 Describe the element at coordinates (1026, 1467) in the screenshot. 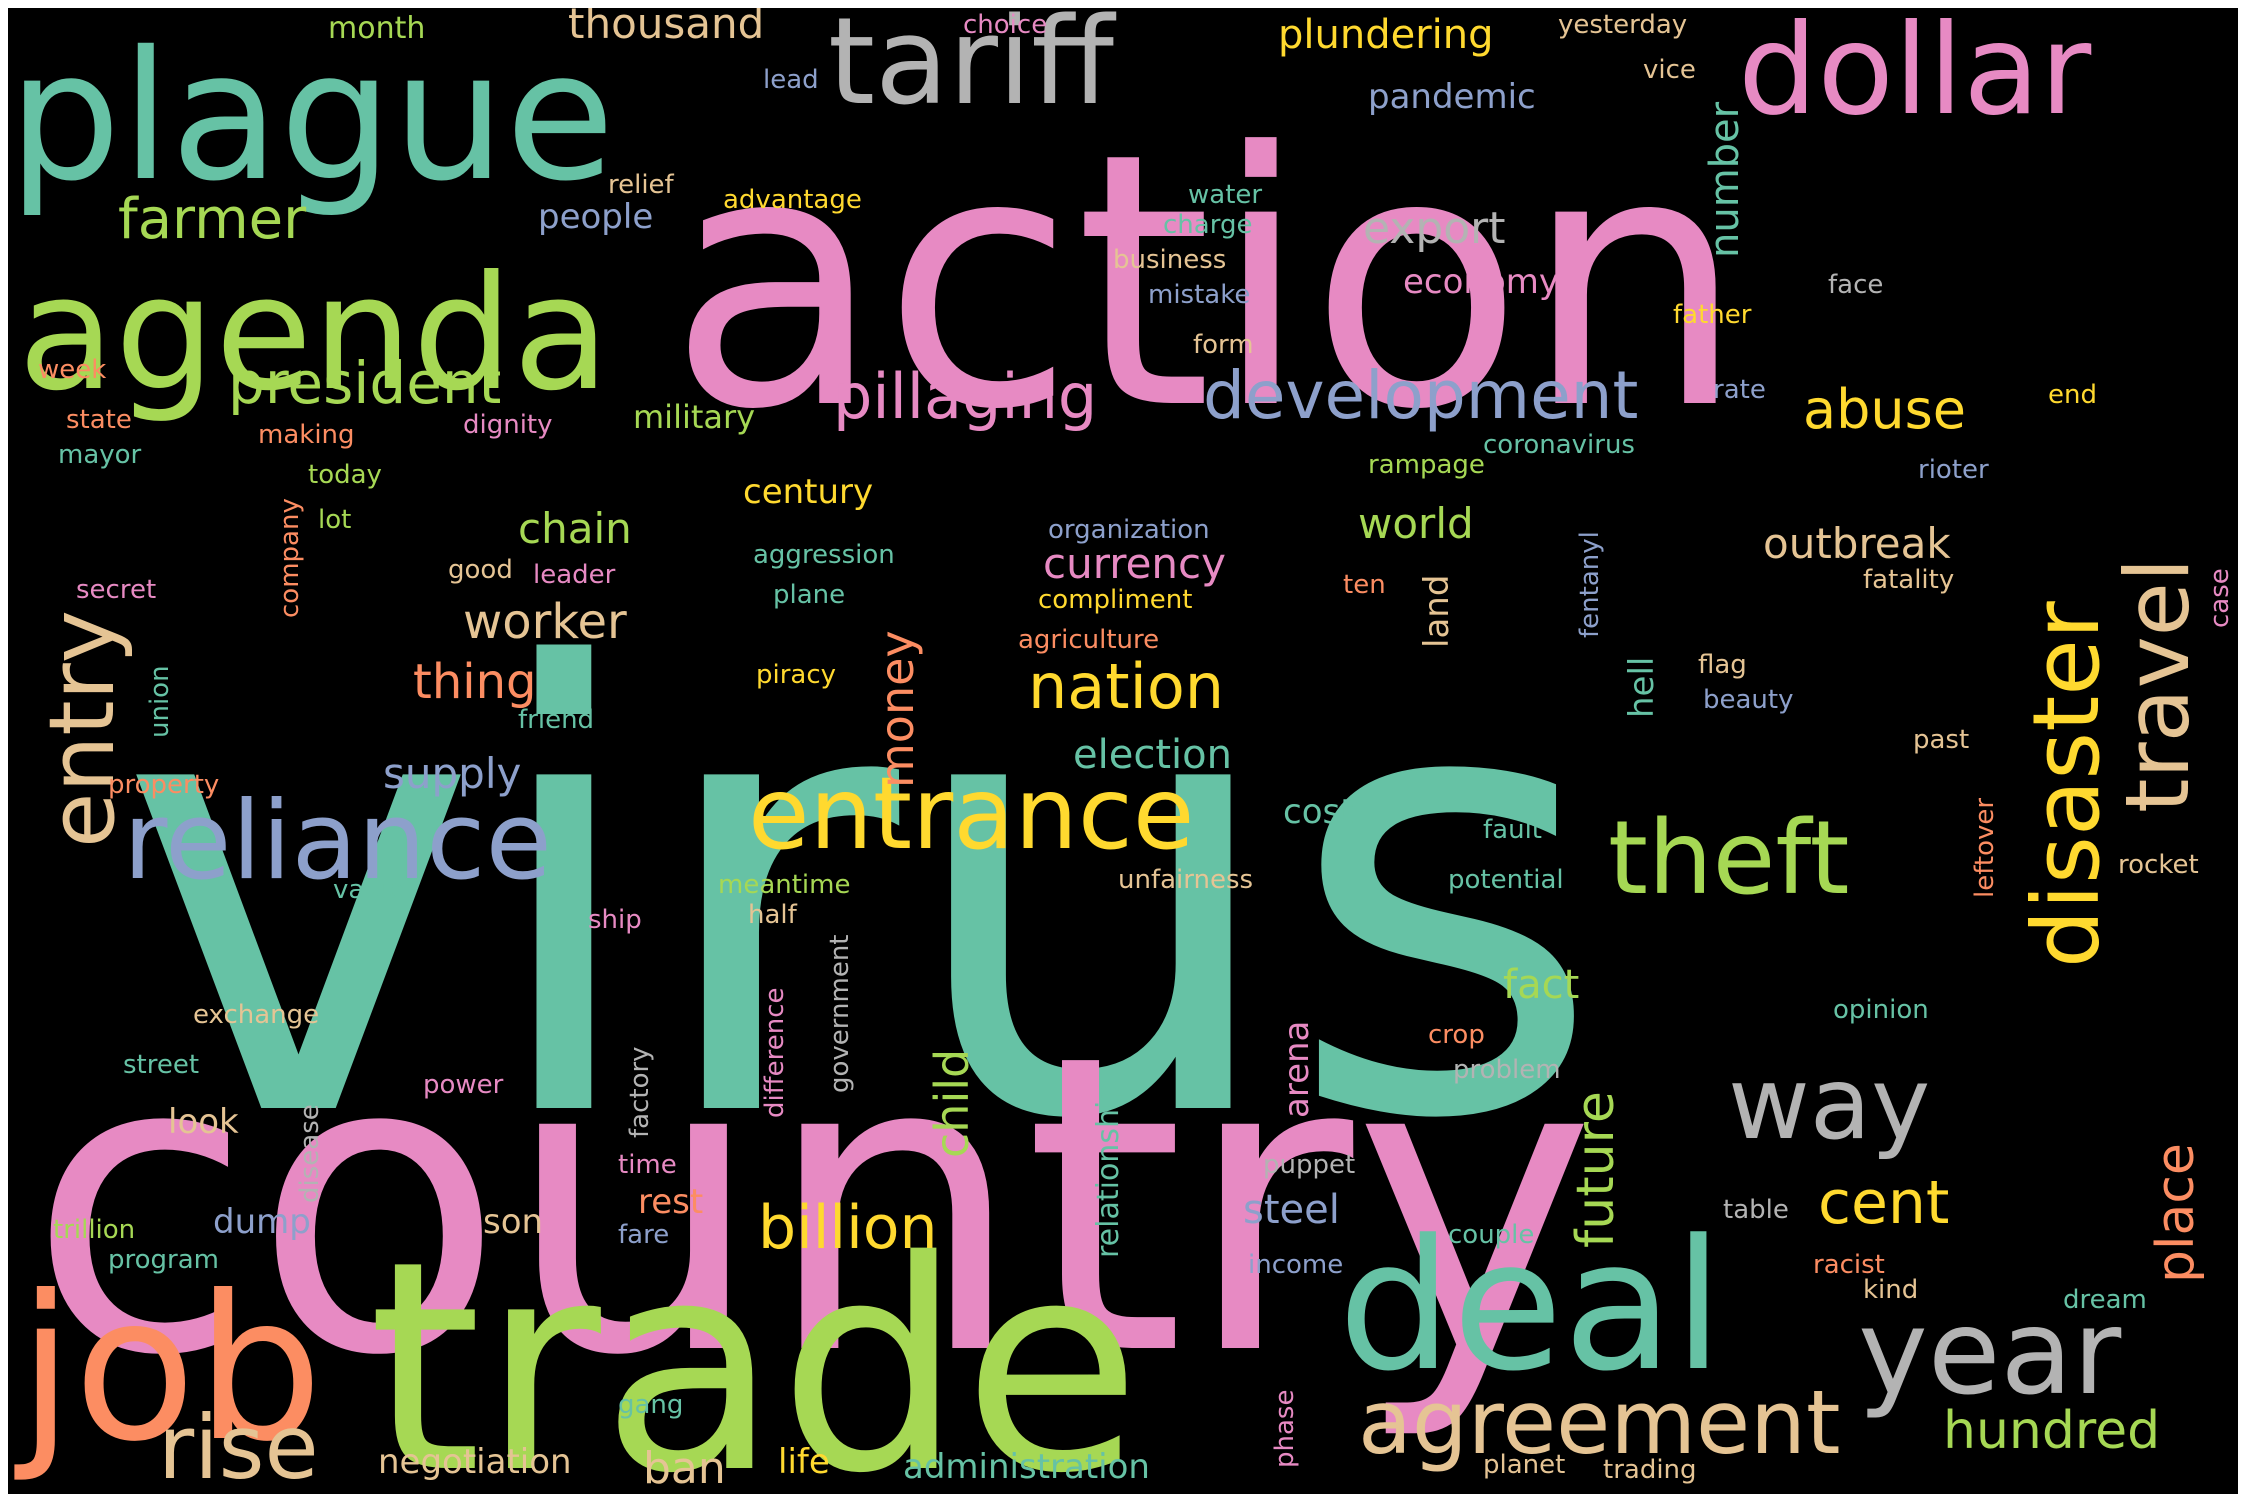

I see `word-administration: administration` at that location.